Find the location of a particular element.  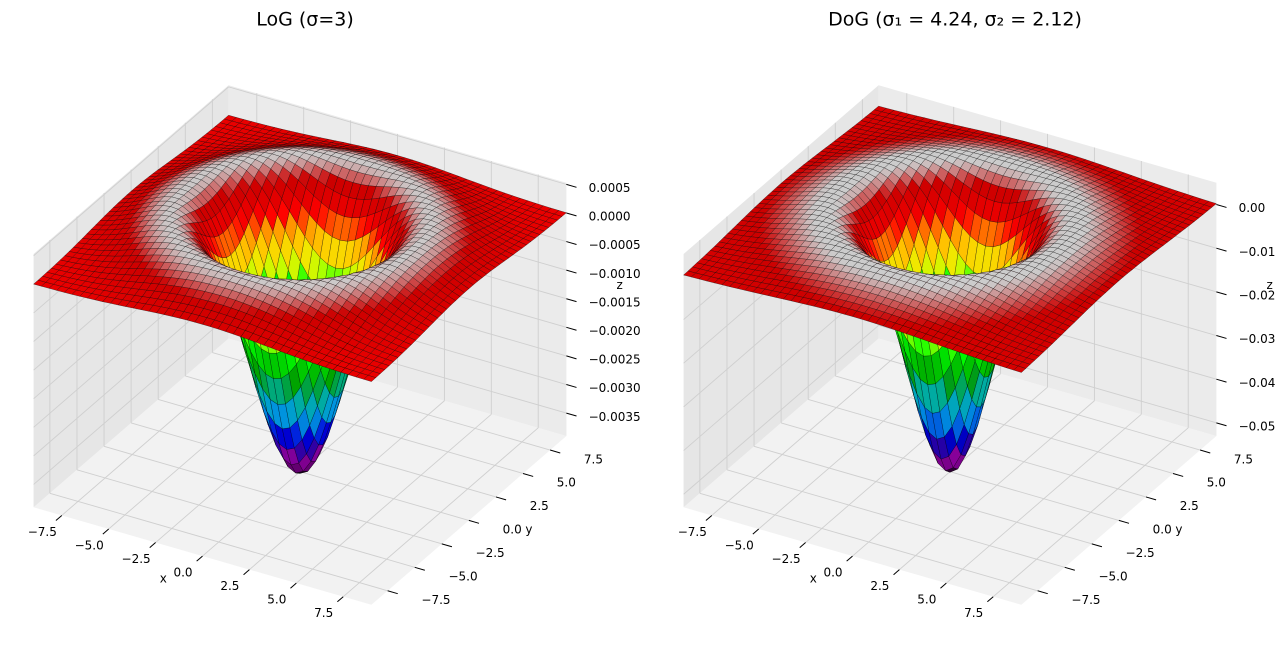

x-tick-label: −5.0 is located at coordinates (739, 545).